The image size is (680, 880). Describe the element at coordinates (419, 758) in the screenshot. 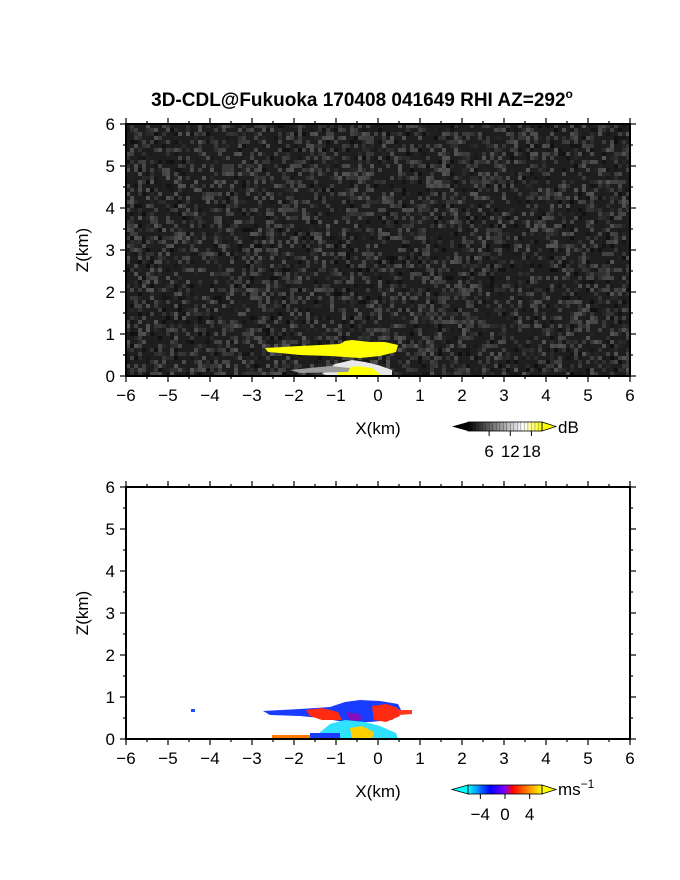

I see `velocity-x-tick-label: 1` at that location.